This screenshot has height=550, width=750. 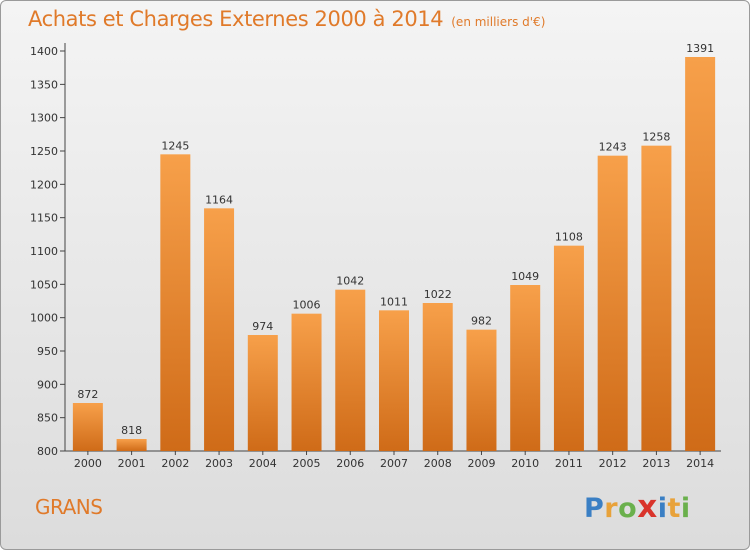 What do you see at coordinates (263, 463) in the screenshot?
I see `x-tick-label: 2004` at bounding box center [263, 463].